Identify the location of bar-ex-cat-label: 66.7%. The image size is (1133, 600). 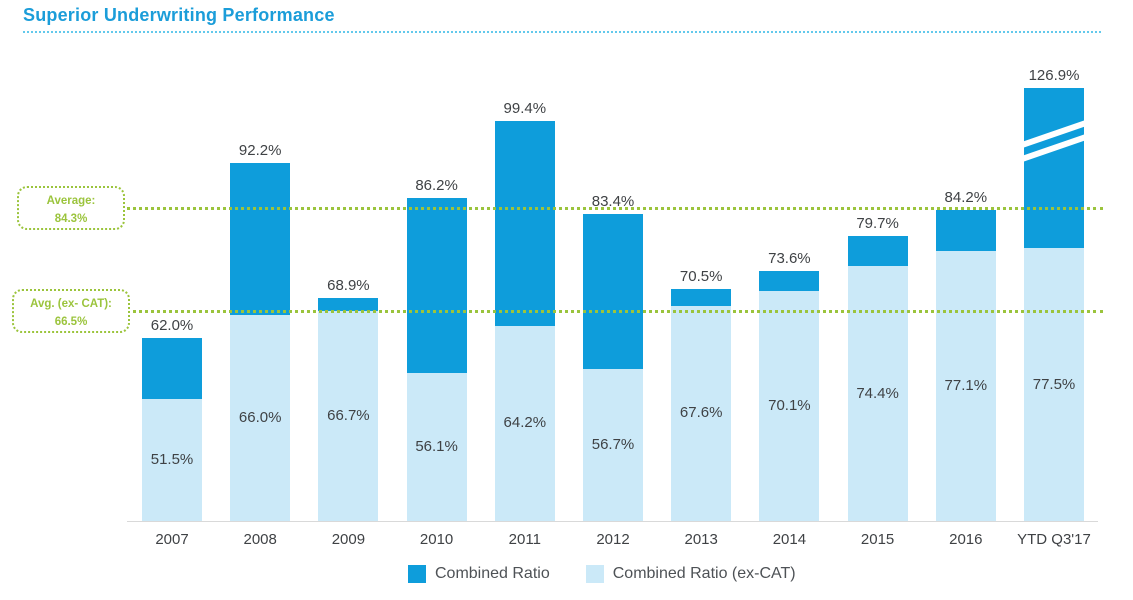
(348, 415).